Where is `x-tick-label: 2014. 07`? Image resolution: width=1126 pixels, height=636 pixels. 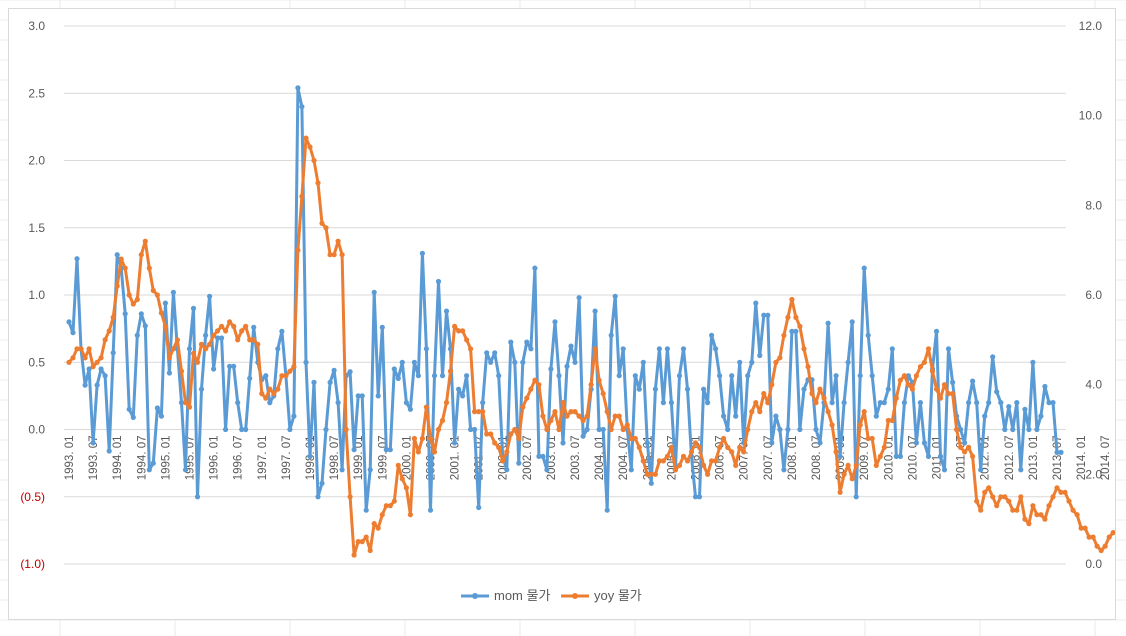
x-tick-label: 2014. 07 is located at coordinates (1106, 458).